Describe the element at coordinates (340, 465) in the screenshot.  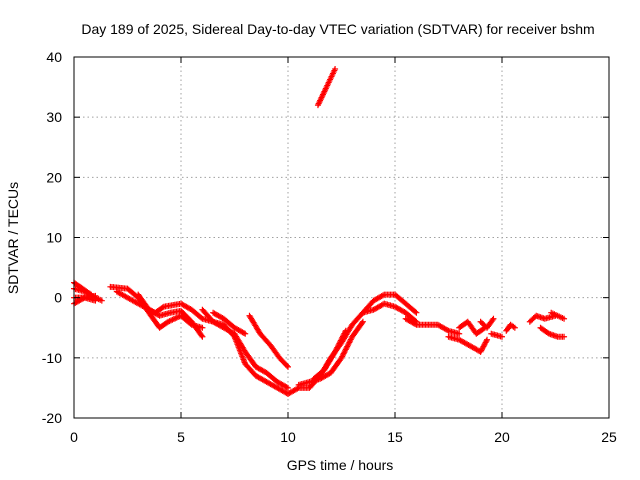
I see `x-axis-label: GPS time / hours` at that location.